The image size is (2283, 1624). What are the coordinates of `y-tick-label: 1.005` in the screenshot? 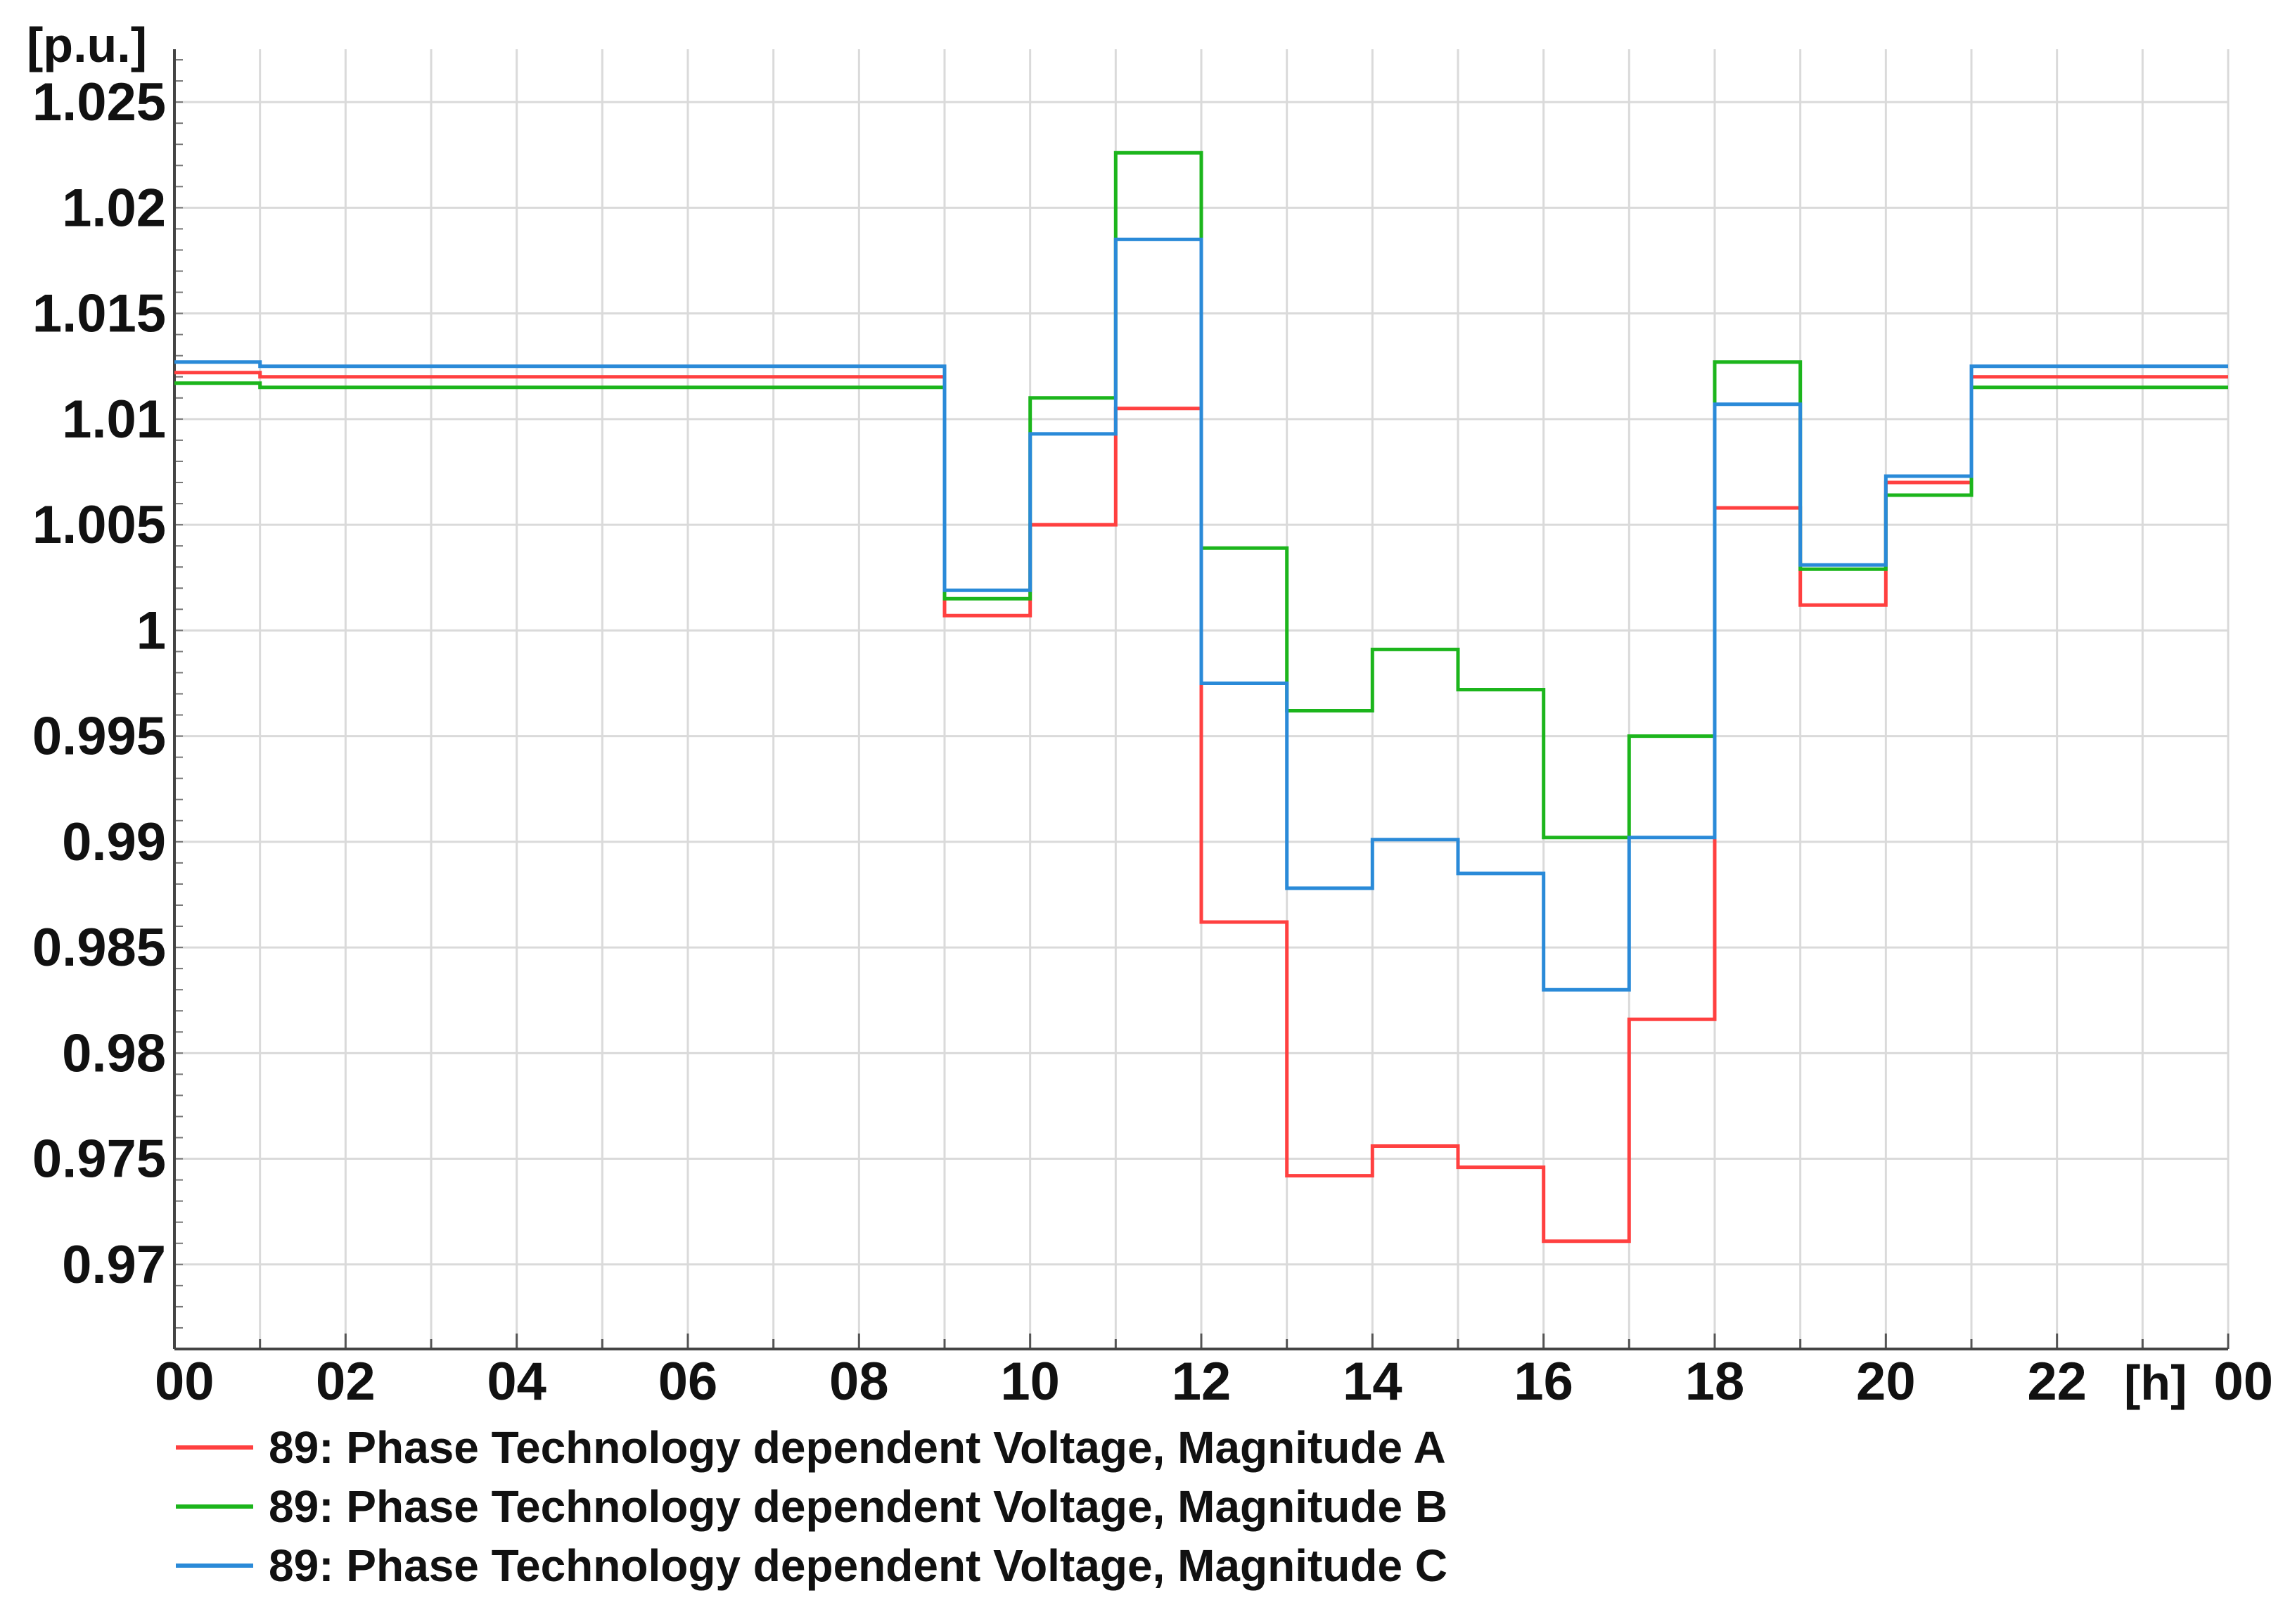 It's located at (99, 525).